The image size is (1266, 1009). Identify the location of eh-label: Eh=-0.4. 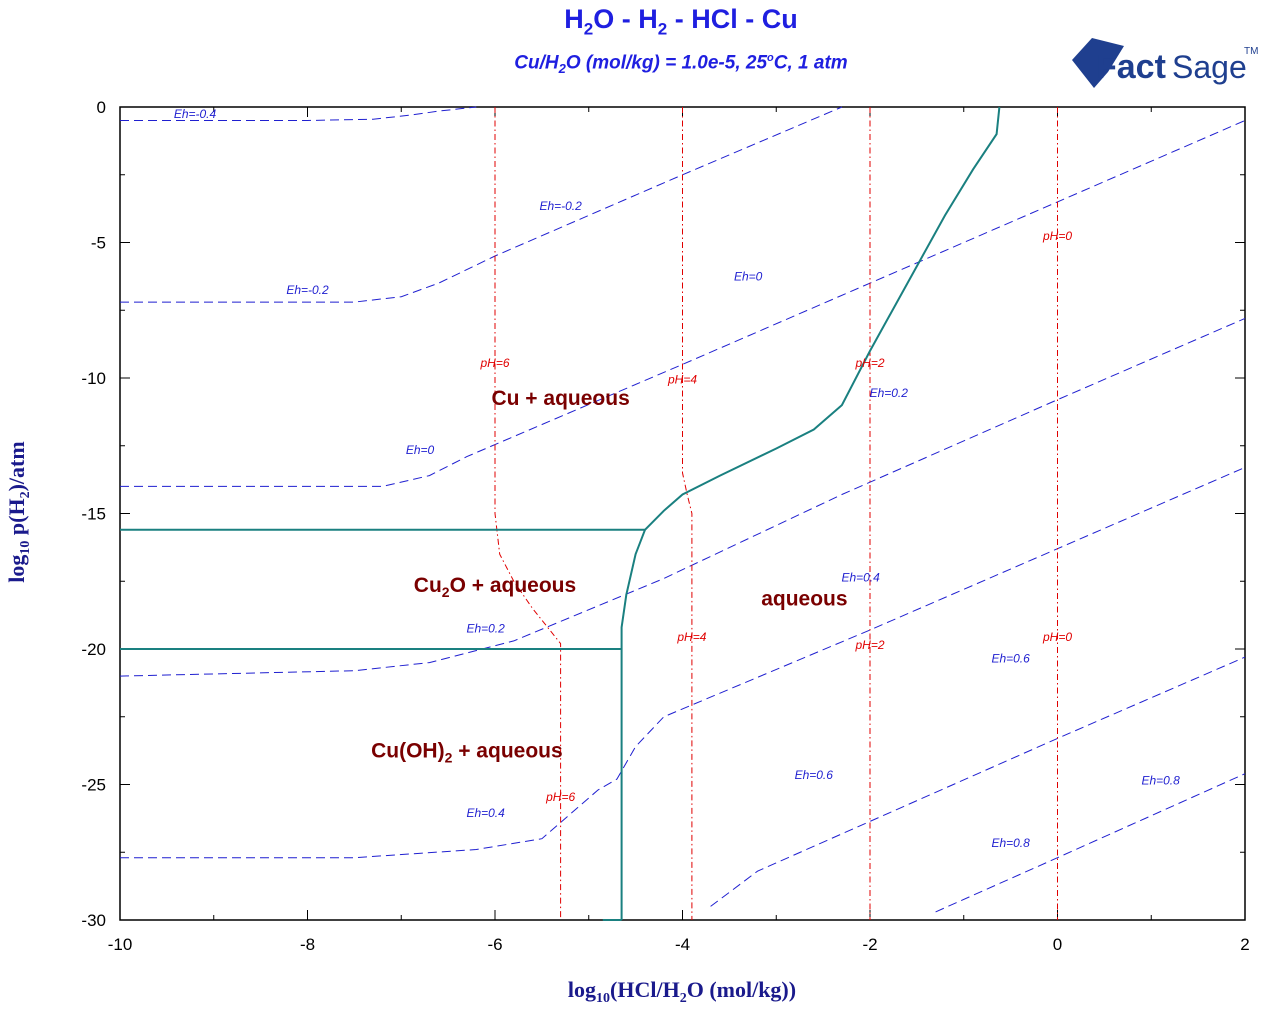
(195, 114).